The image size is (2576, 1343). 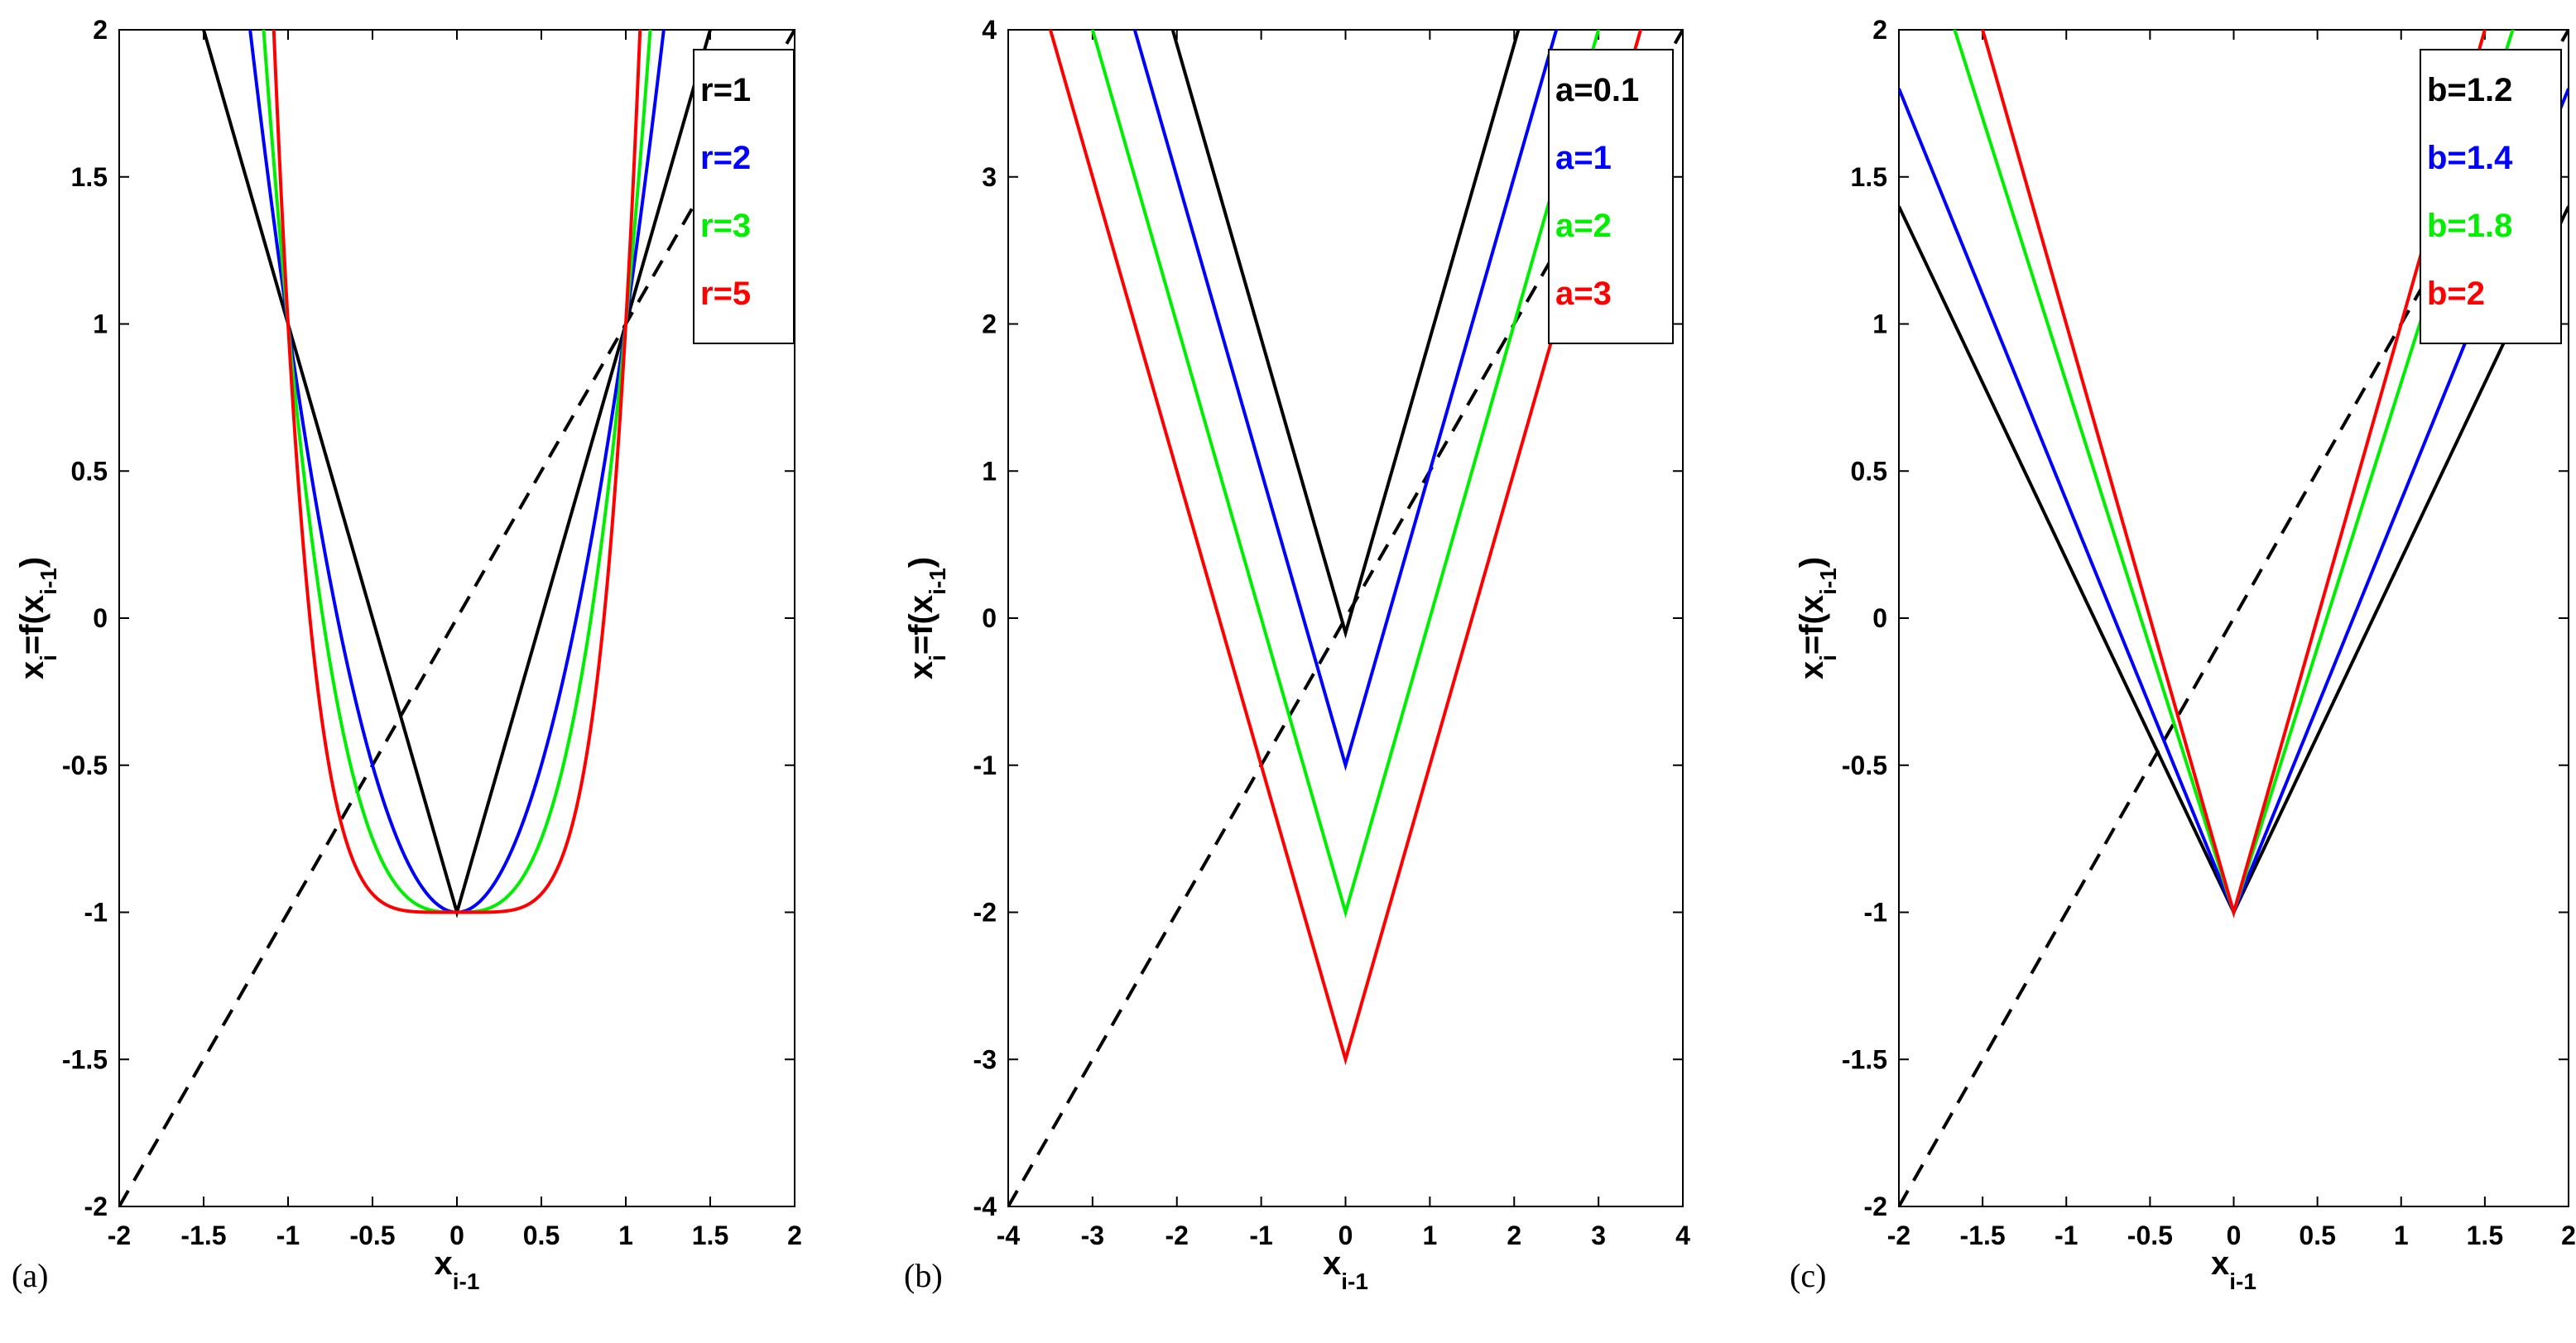 I want to click on legend-entry-2: r=2, so click(x=725, y=158).